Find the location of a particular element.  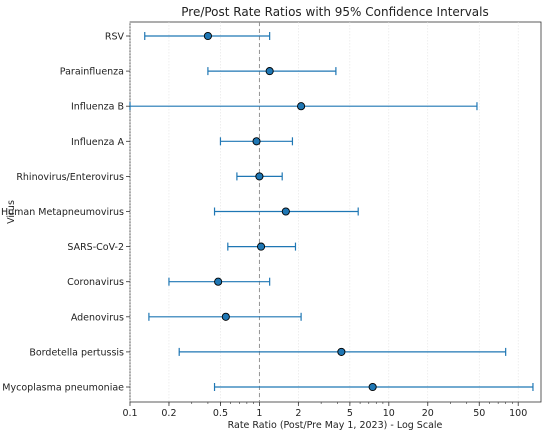

x-axis-ticks: 0.1 0.2 0.5 1 2 5 10 20 50 100 is located at coordinates (324, 410).